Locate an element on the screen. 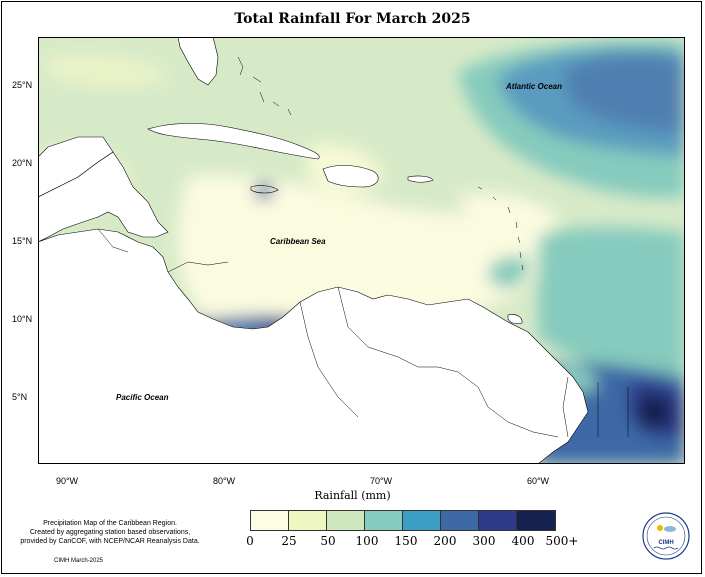 The height and width of the screenshot is (577, 705). lon-tick-90: 90°W is located at coordinates (67, 481).